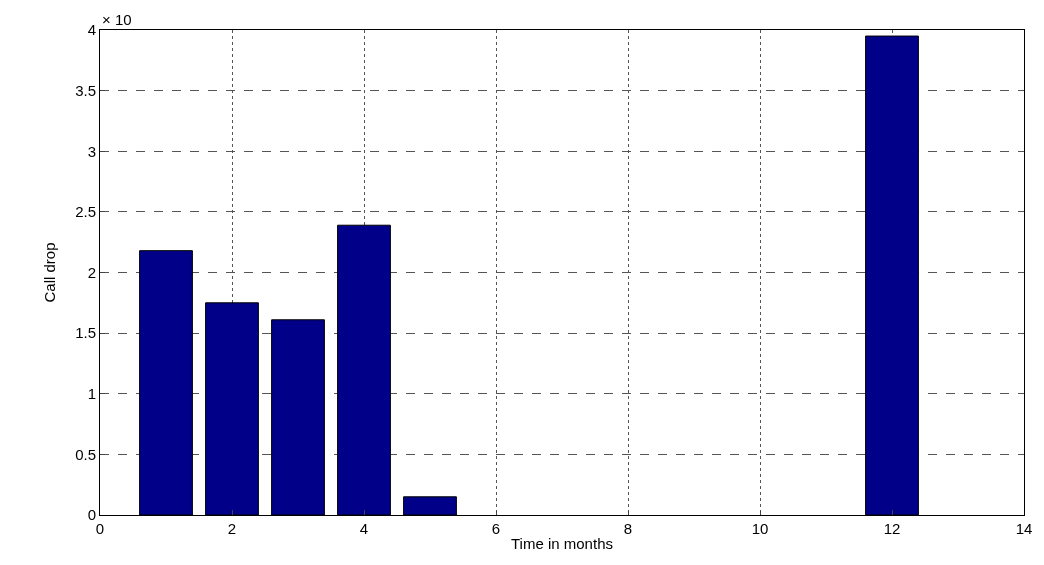  Describe the element at coordinates (91, 393) in the screenshot. I see `y-tick-label: 1` at that location.